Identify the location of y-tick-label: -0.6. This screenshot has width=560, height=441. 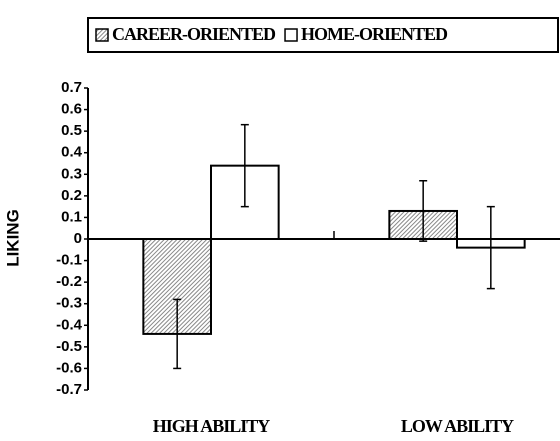
(69, 367).